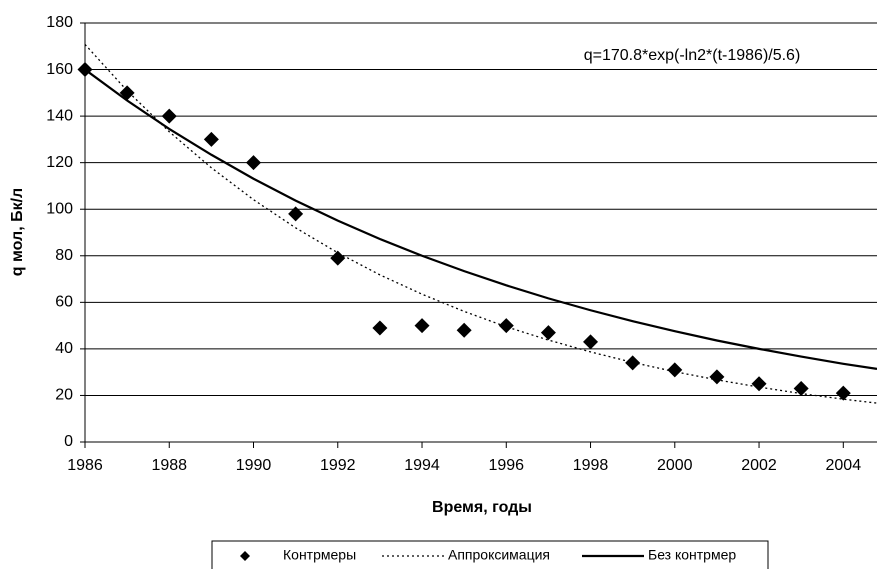  Describe the element at coordinates (319, 555) in the screenshot. I see `legend-label: Контрмеры` at that location.